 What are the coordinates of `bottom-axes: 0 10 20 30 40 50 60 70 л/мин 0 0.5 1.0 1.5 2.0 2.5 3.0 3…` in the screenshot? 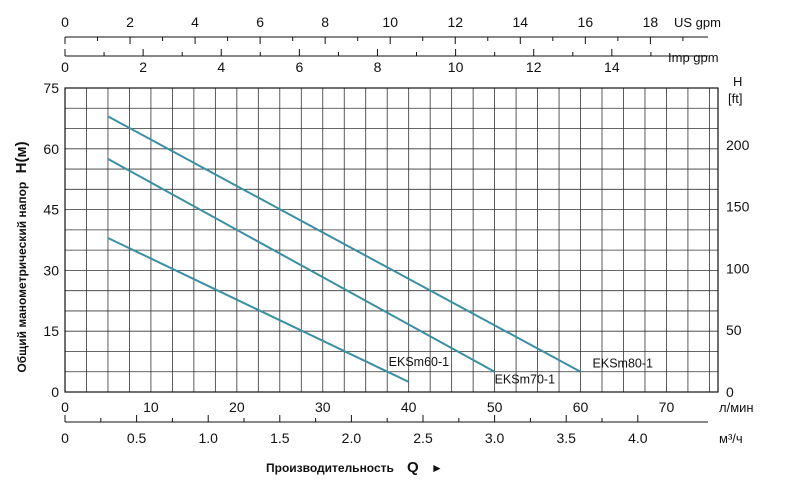 It's located at (407, 422).